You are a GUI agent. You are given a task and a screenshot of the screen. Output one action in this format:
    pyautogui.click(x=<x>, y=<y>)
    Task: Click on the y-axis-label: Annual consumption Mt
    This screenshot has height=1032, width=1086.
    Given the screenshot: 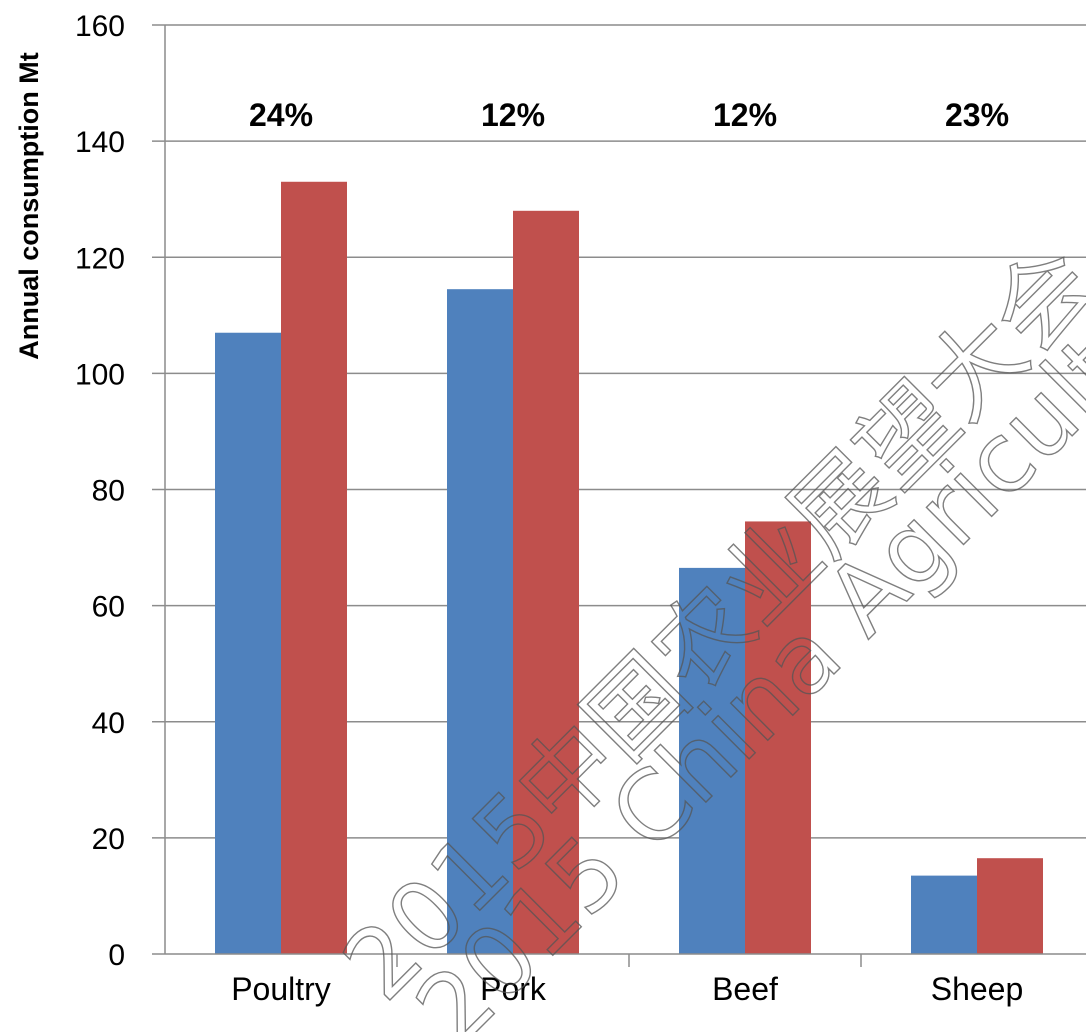 What is the action you would take?
    pyautogui.click(x=29, y=205)
    